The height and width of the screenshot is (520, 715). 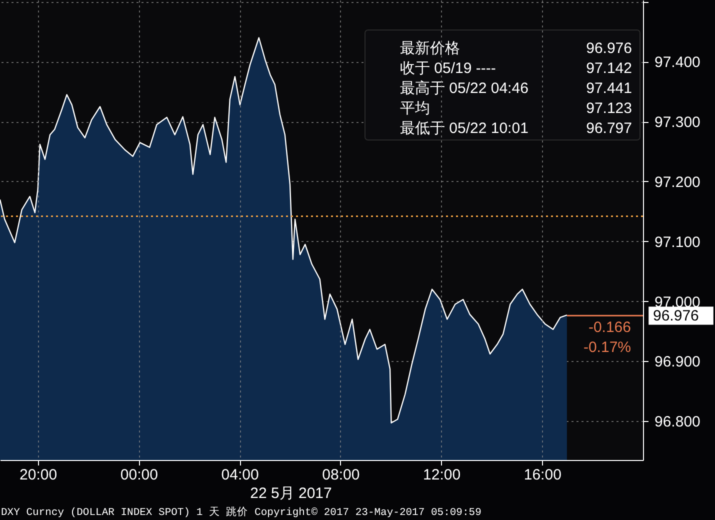 I want to click on x-tick-label: 00:00, so click(x=139, y=475).